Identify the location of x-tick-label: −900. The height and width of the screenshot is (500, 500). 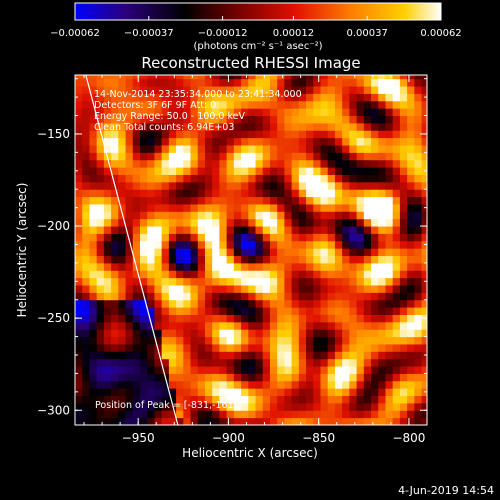
(228, 438).